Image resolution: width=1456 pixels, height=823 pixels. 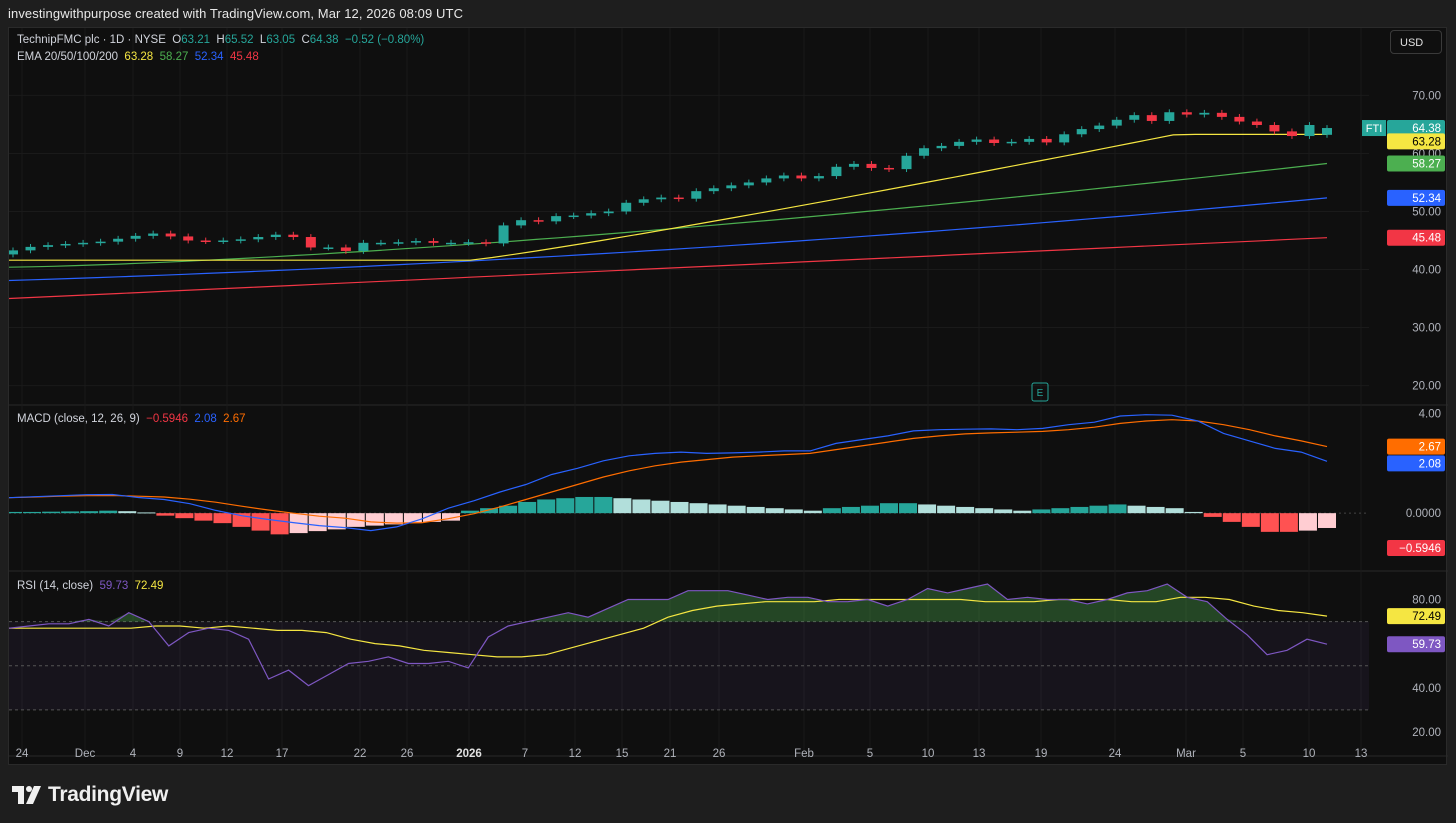 I want to click on symbol-tag-bg, so click(x=1374, y=128).